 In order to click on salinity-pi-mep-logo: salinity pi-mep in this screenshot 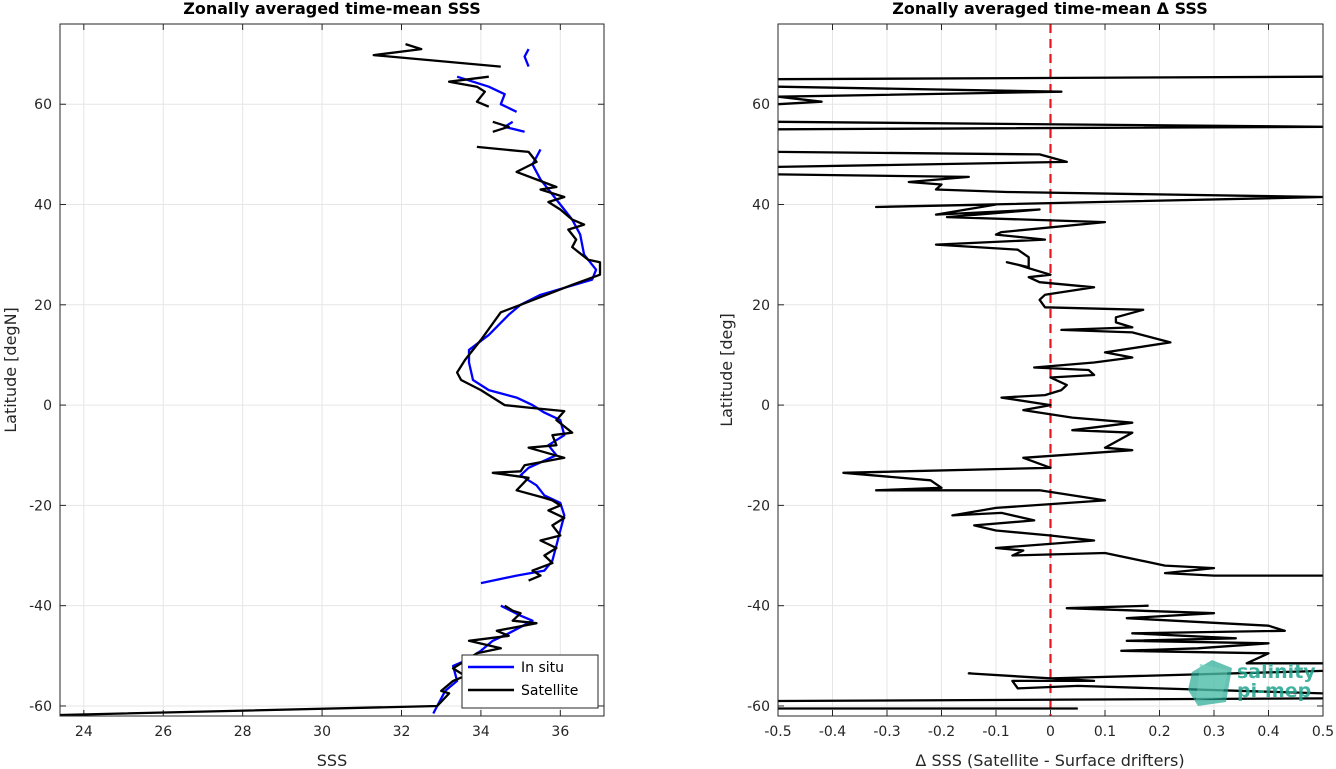, I will do `click(1252, 683)`.